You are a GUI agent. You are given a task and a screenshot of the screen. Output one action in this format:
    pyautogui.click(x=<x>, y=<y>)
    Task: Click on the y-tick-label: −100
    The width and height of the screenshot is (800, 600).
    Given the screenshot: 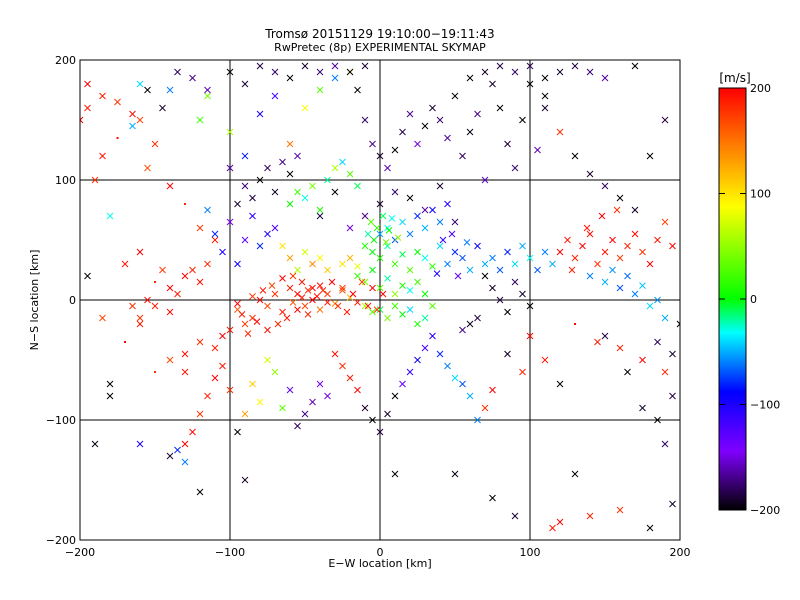 What is the action you would take?
    pyautogui.click(x=61, y=420)
    